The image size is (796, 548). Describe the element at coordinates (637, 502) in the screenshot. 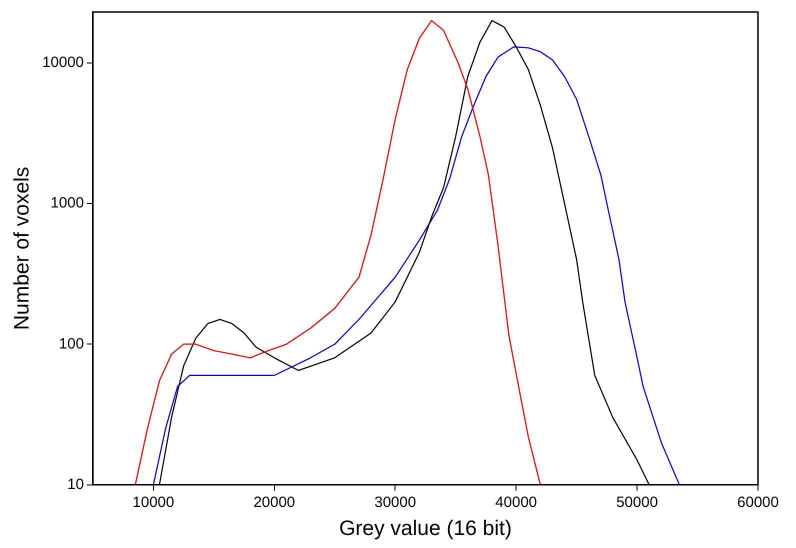

I see `x-tick-label: 50000` at that location.